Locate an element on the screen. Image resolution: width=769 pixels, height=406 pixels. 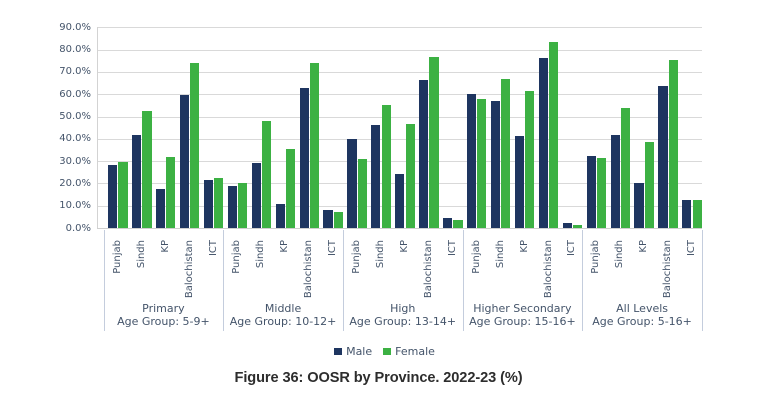
group-level-label: Higher Secondary is located at coordinates (522, 308).